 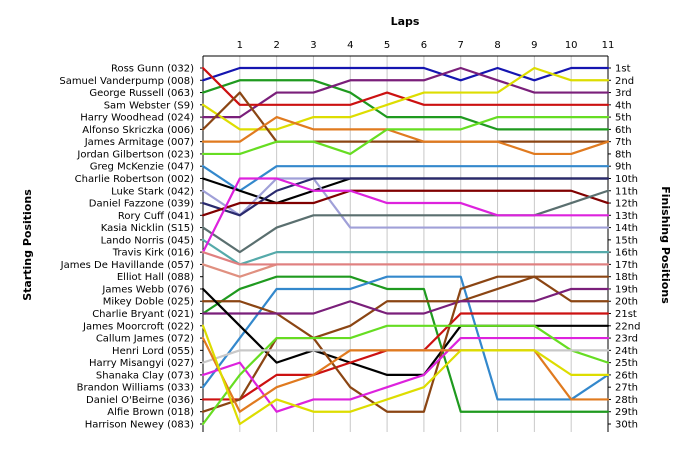 I want to click on starting-position-label: Kasia Nicklin (S15), so click(x=147, y=228).